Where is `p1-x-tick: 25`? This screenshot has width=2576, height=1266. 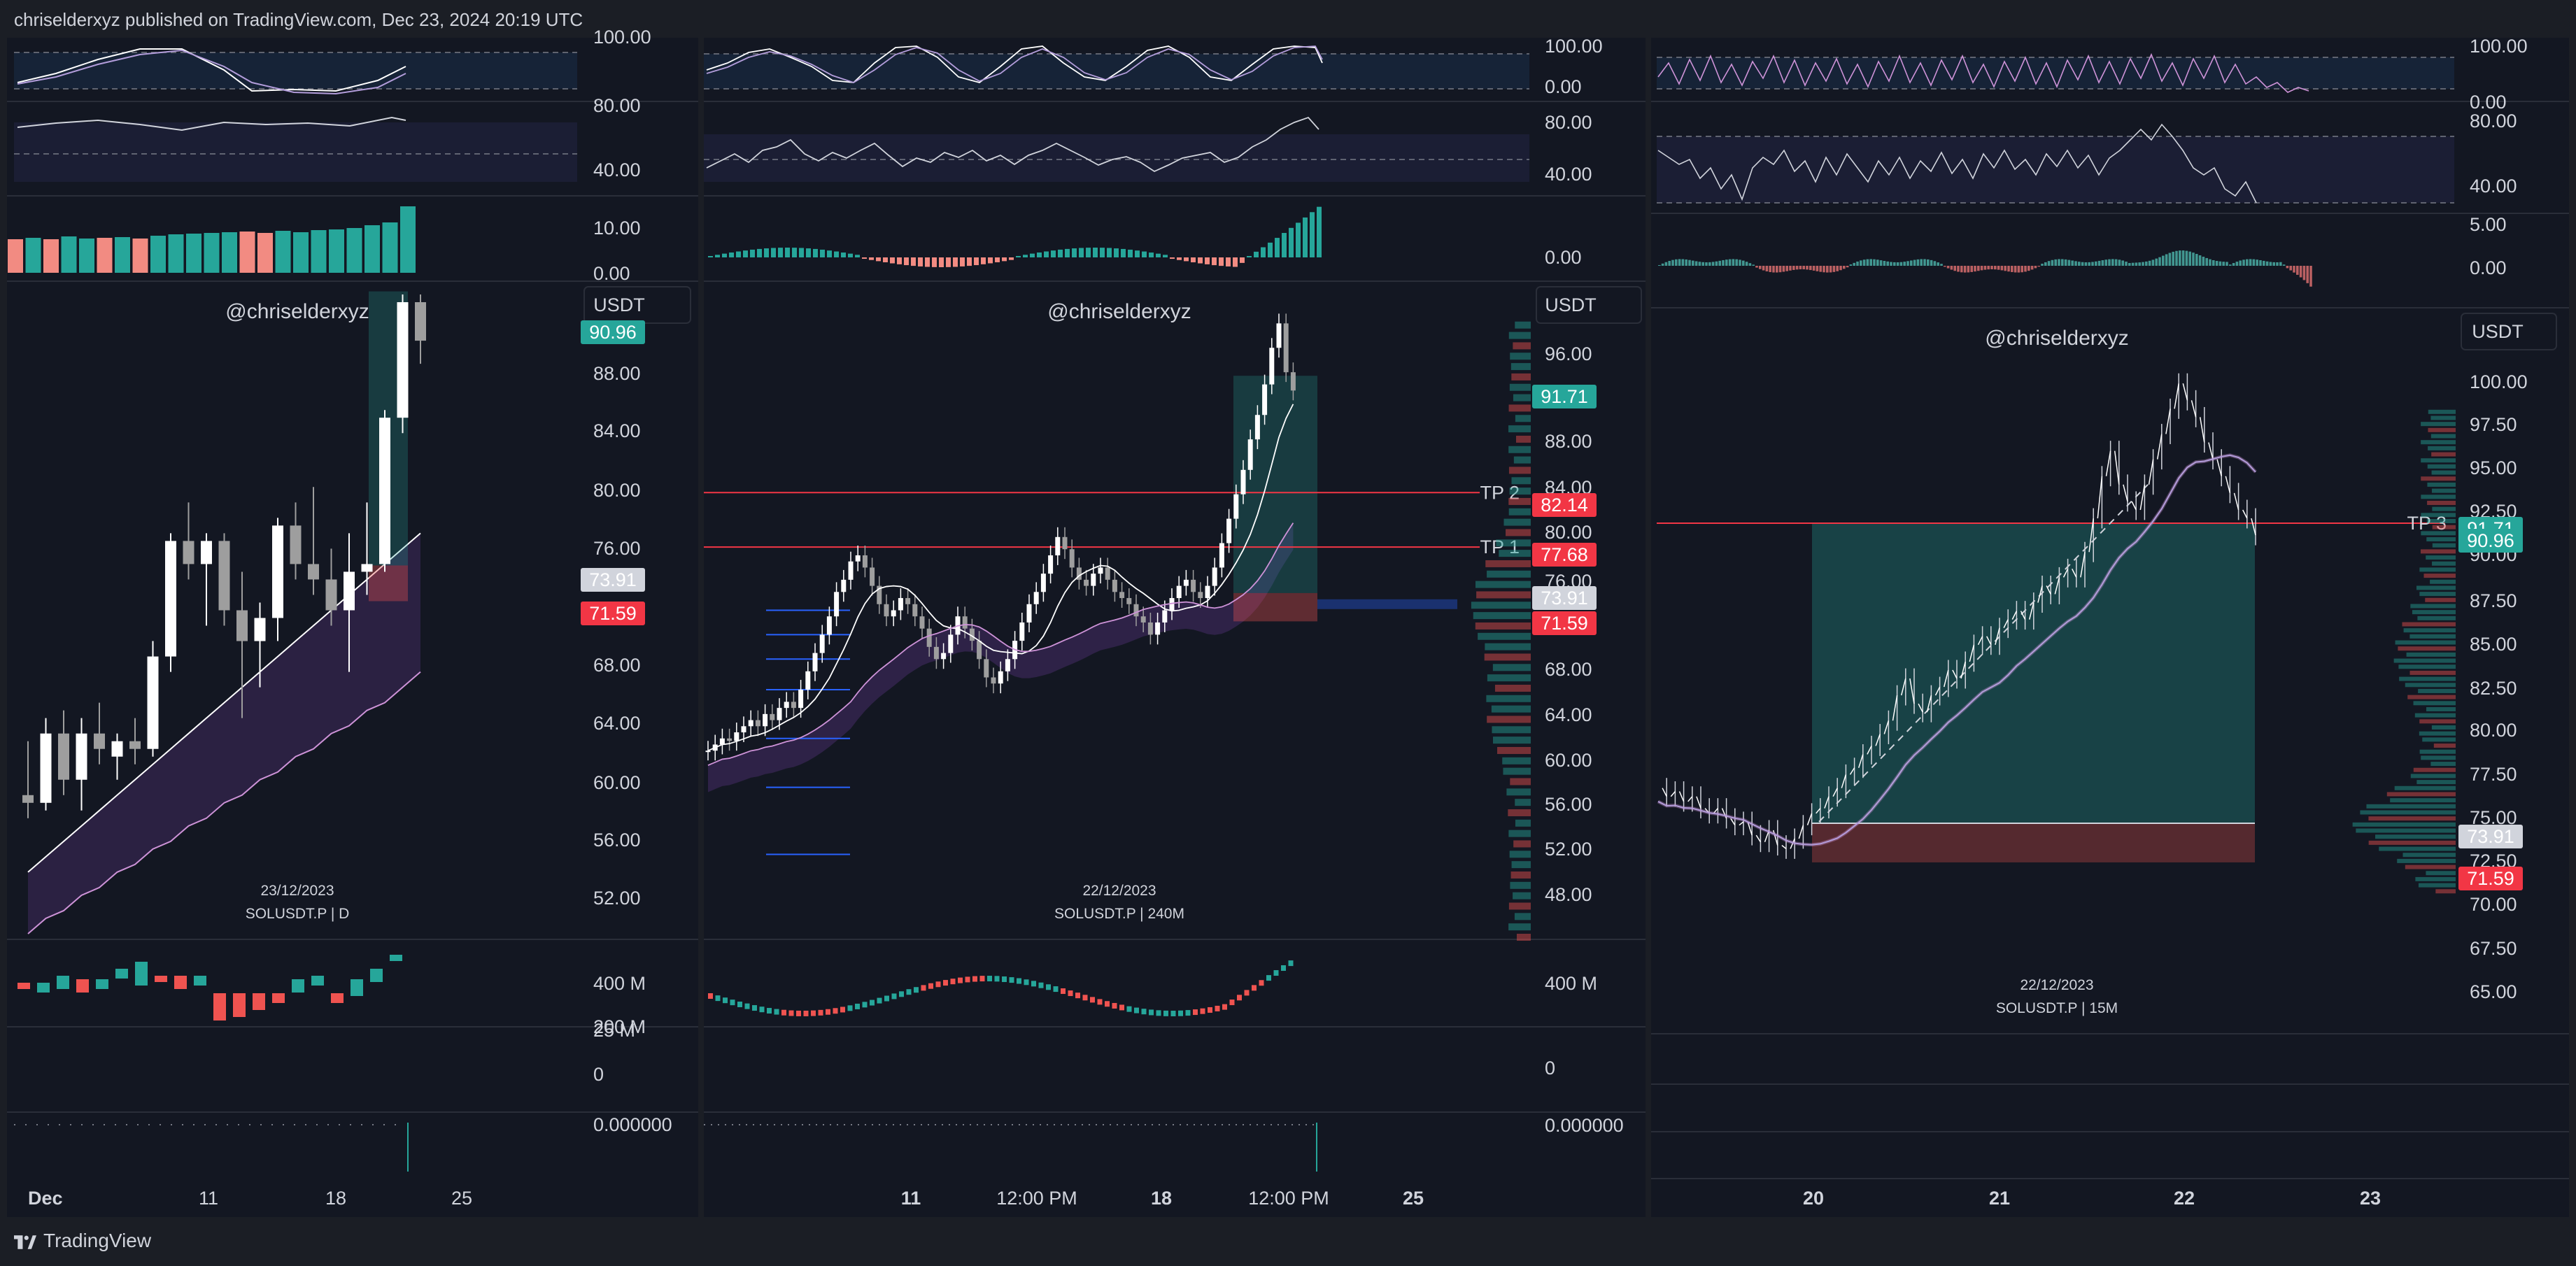
p1-x-tick: 25 is located at coordinates (462, 1198).